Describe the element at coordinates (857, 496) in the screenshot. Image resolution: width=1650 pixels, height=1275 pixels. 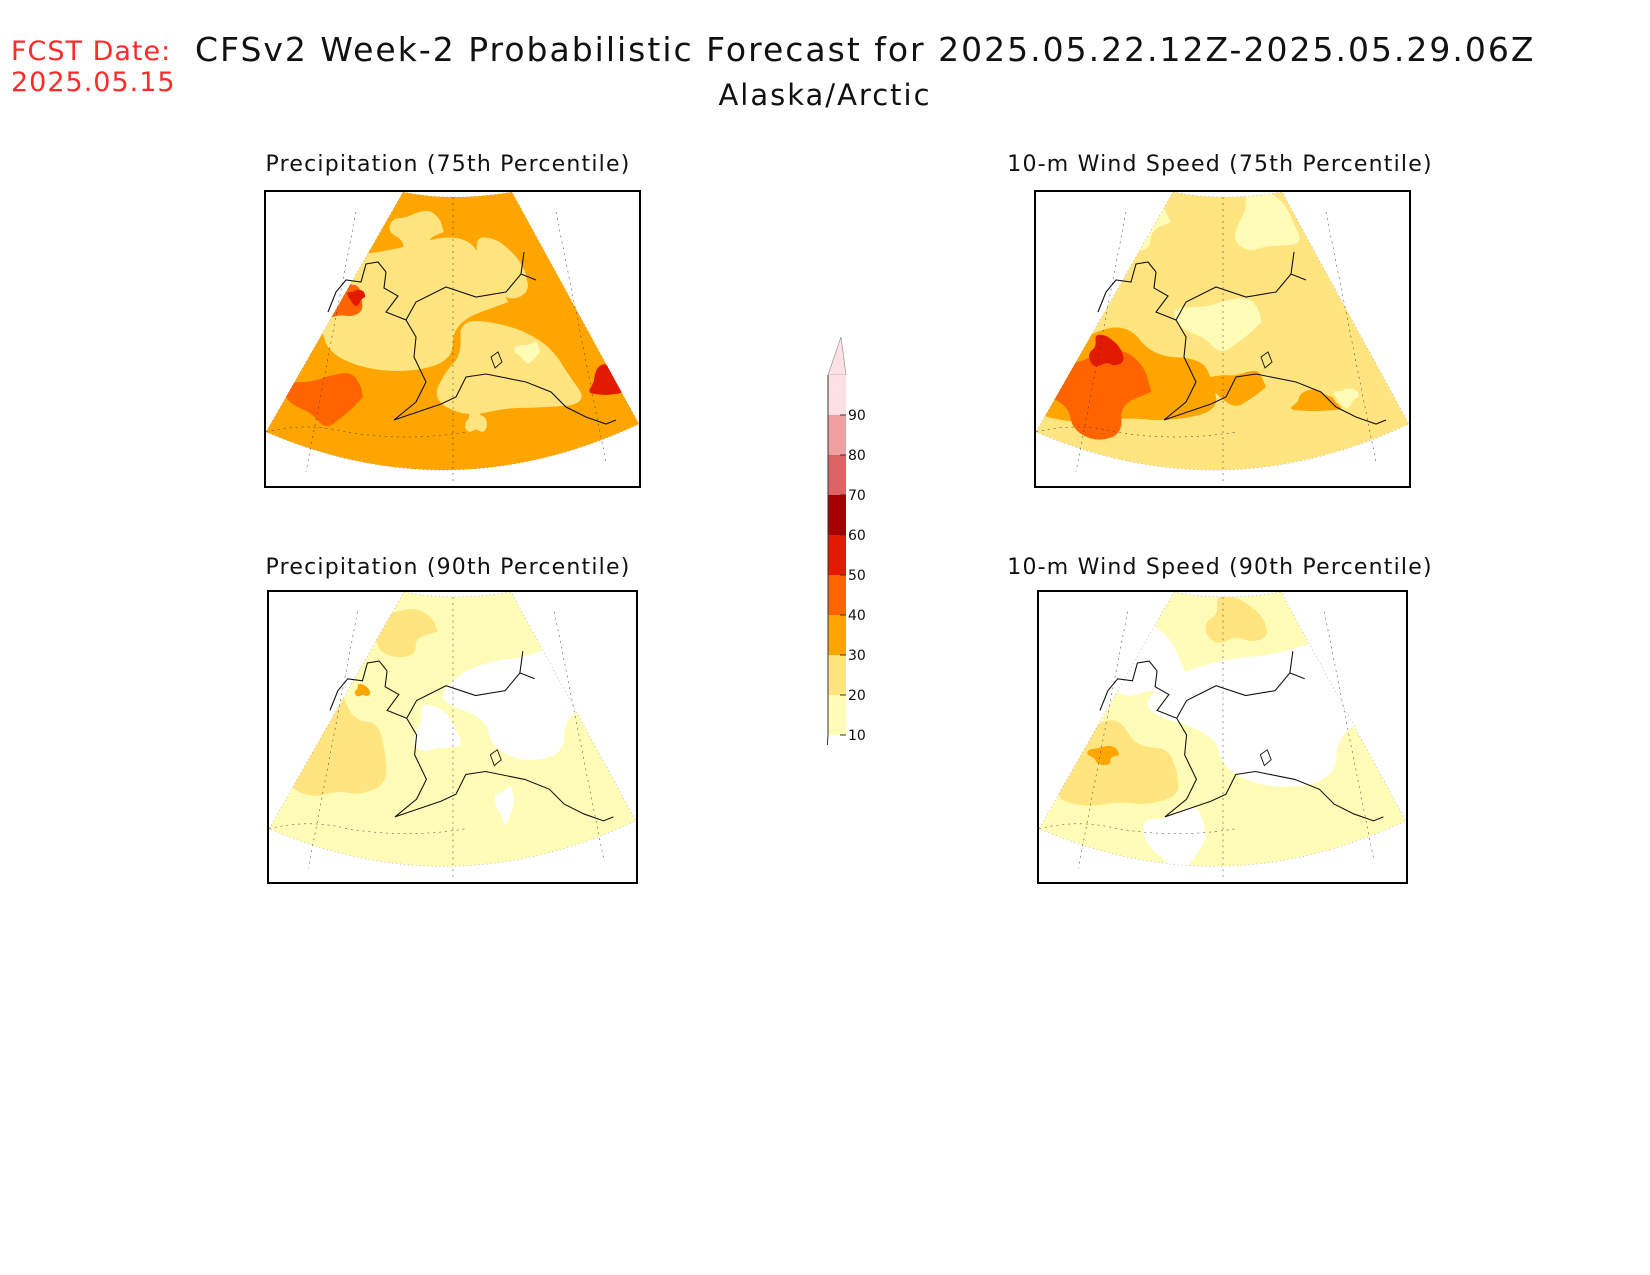
I see `colorbar-label-70: 70` at that location.